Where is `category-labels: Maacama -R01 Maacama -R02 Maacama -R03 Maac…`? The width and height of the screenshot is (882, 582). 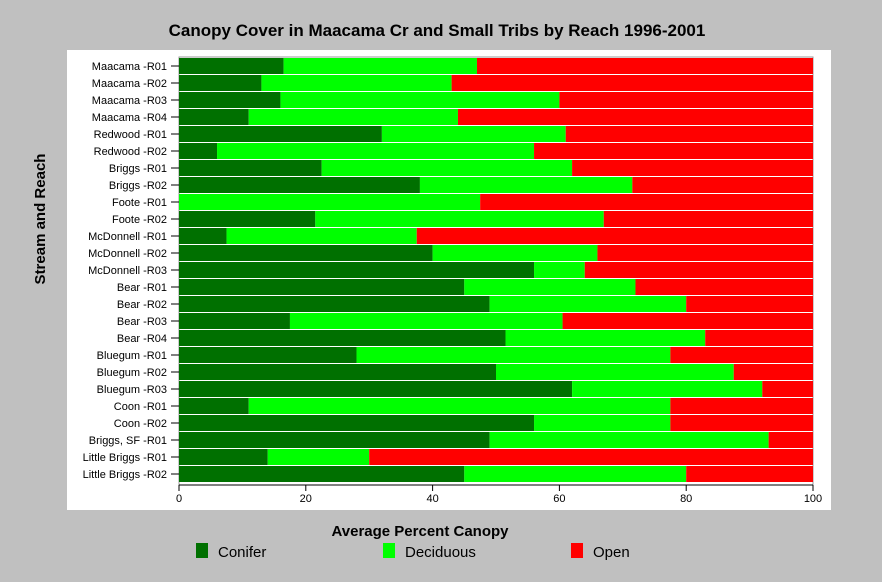 category-labels: Maacama -R01 Maacama -R02 Maacama -R03 Maac… is located at coordinates (131, 271).